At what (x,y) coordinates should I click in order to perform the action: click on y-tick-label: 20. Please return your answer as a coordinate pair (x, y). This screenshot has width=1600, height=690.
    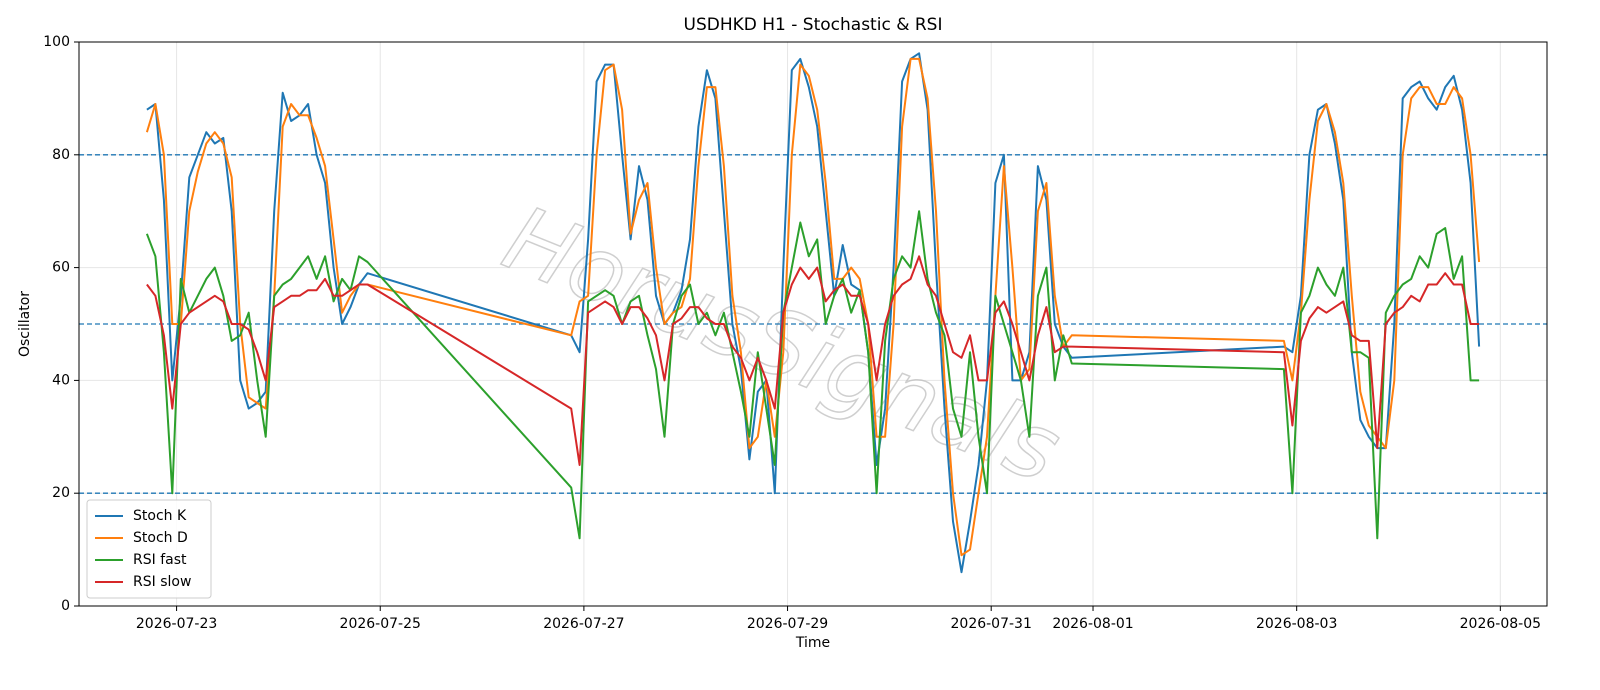
    Looking at the image, I should click on (61, 493).